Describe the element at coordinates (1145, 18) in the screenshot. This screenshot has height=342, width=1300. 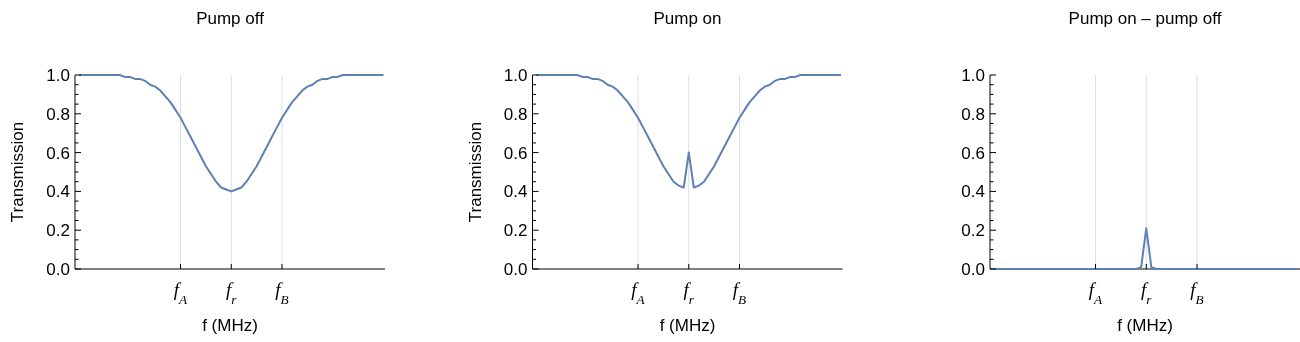
I see `chart-title: Pump on – pump off` at that location.